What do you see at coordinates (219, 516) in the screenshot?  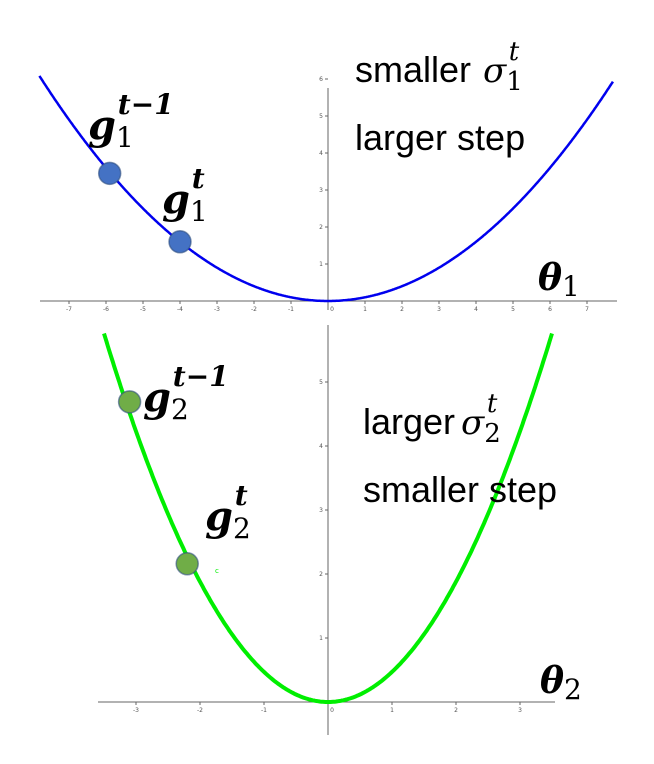 I see `g2-curr-base: g` at bounding box center [219, 516].